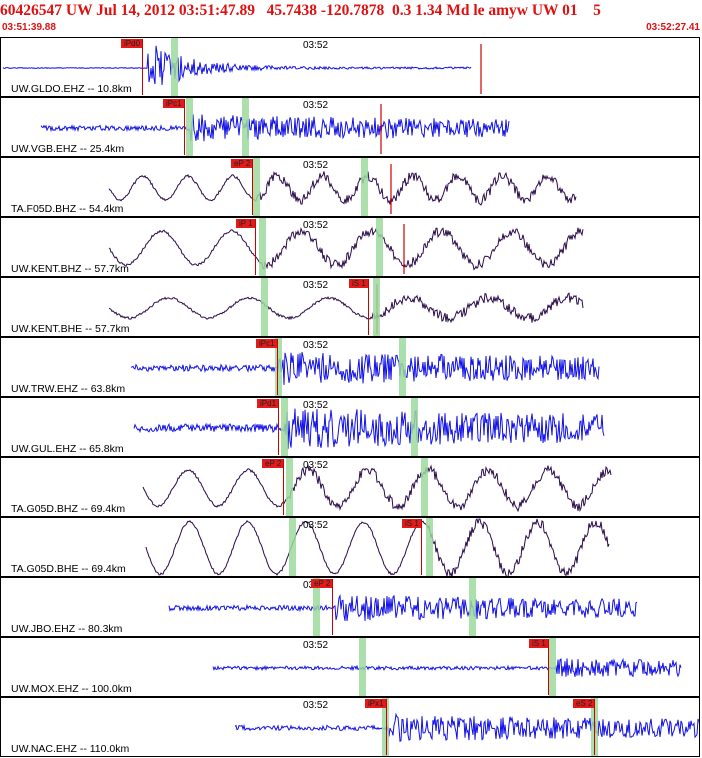  What do you see at coordinates (67, 629) in the screenshot?
I see `station-label: UW.JBO.EHZ -- 80.3km` at bounding box center [67, 629].